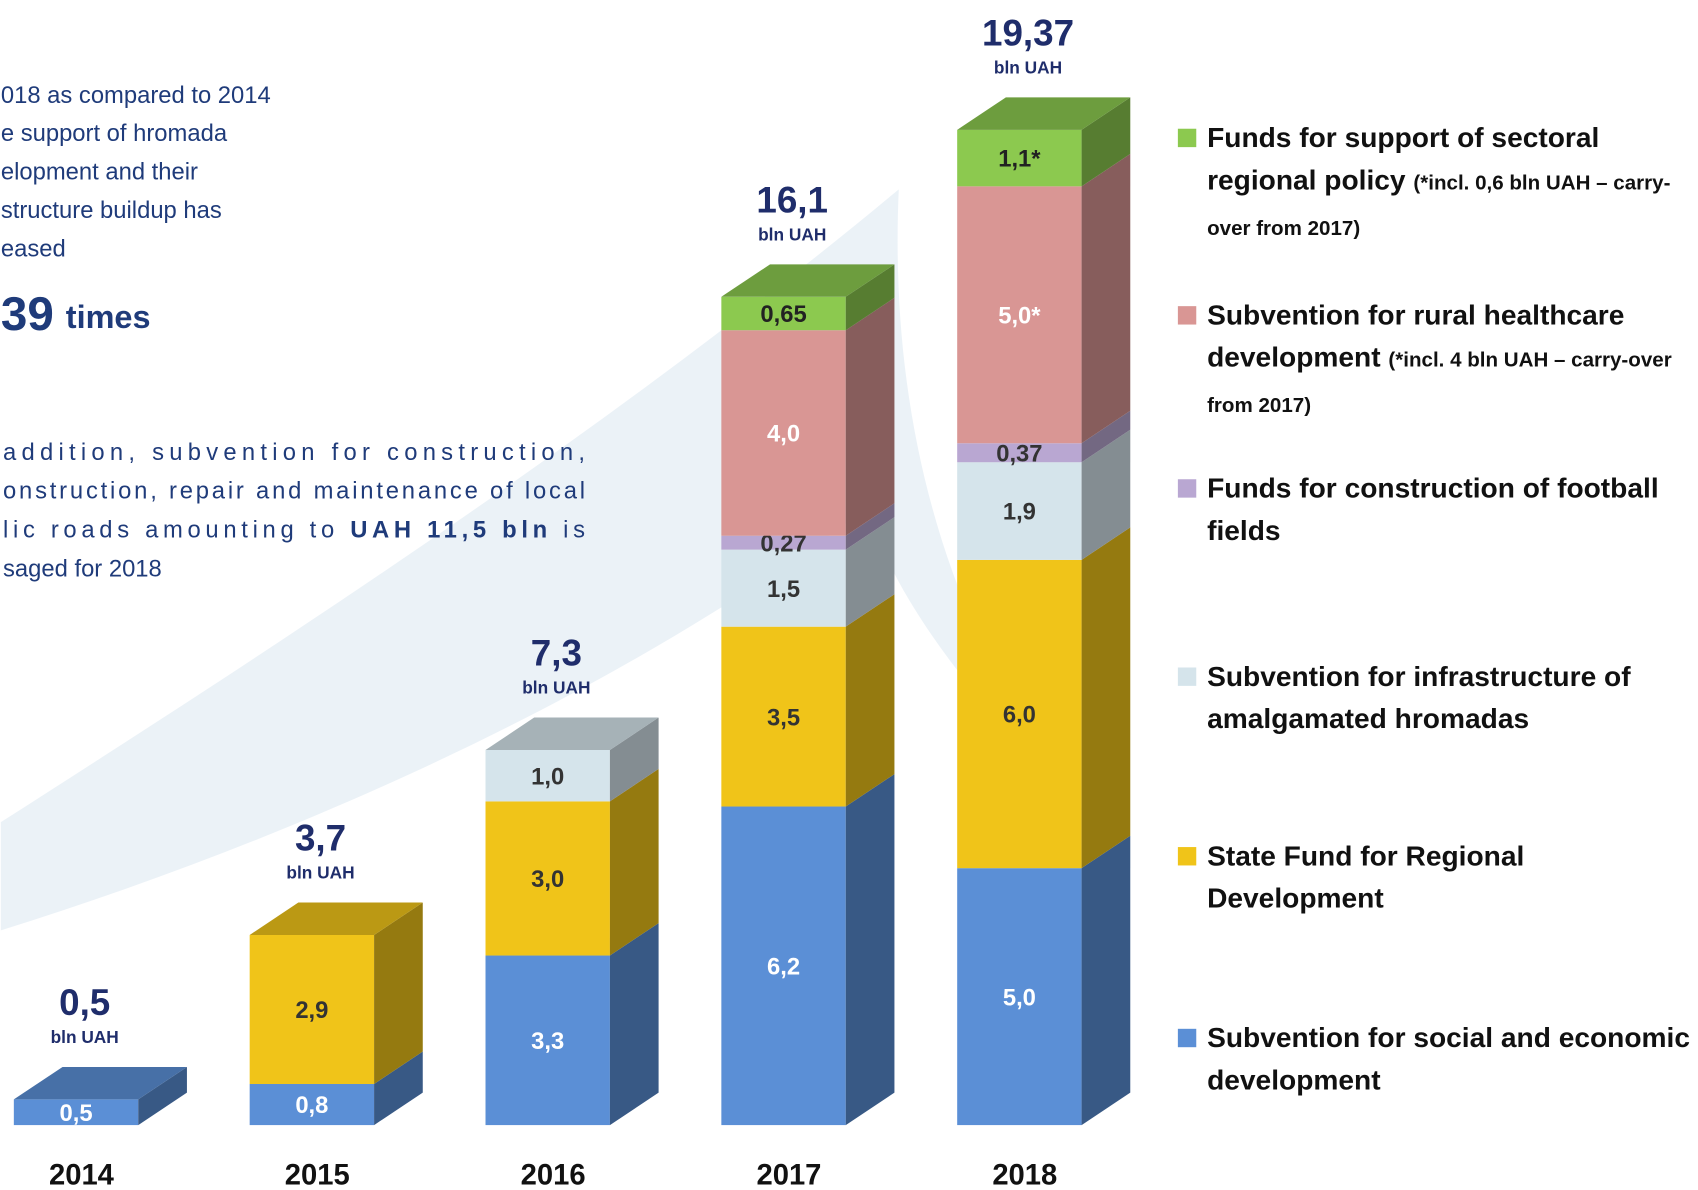 This screenshot has height=1190, width=1698. I want to click on factor-word: times, so click(108, 317).